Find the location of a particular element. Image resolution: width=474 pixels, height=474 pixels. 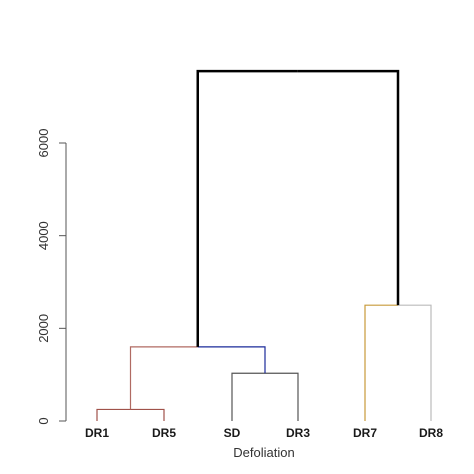

dendrogram-branch-m4-left is located at coordinates (381, 362).